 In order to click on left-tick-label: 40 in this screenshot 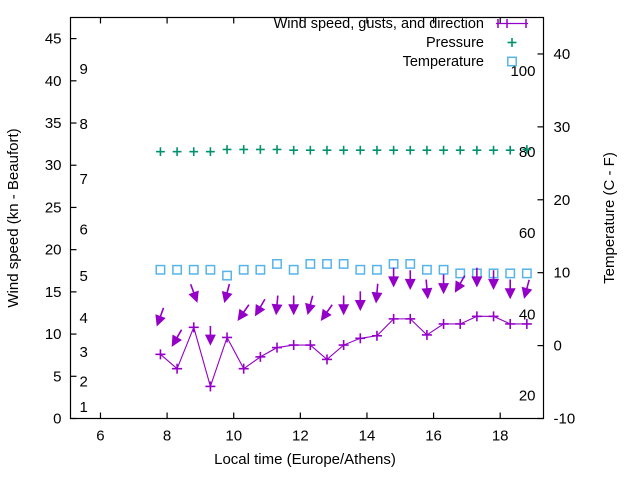, I will do `click(53, 81)`.